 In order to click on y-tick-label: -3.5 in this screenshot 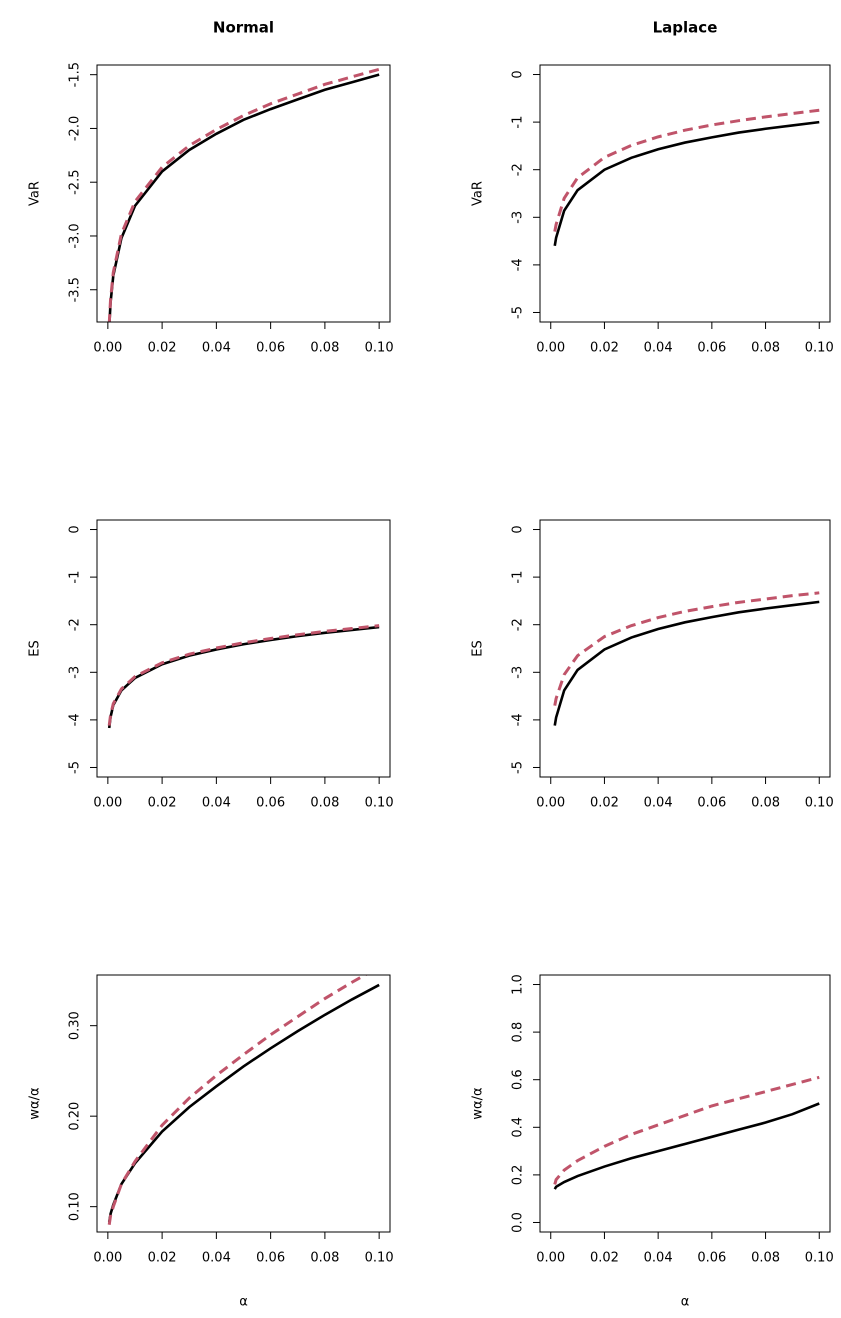, I will do `click(75, 289)`.